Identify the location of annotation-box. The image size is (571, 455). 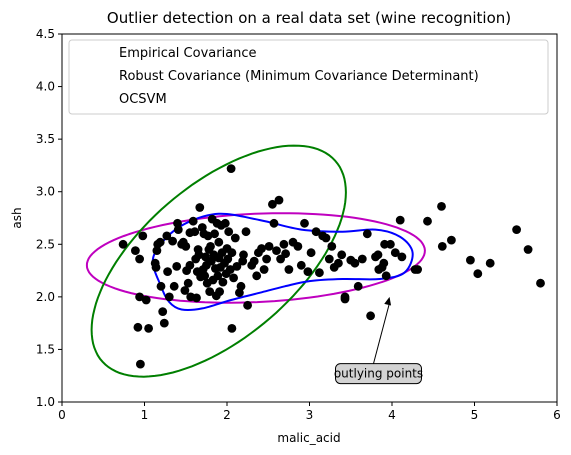
(378, 374).